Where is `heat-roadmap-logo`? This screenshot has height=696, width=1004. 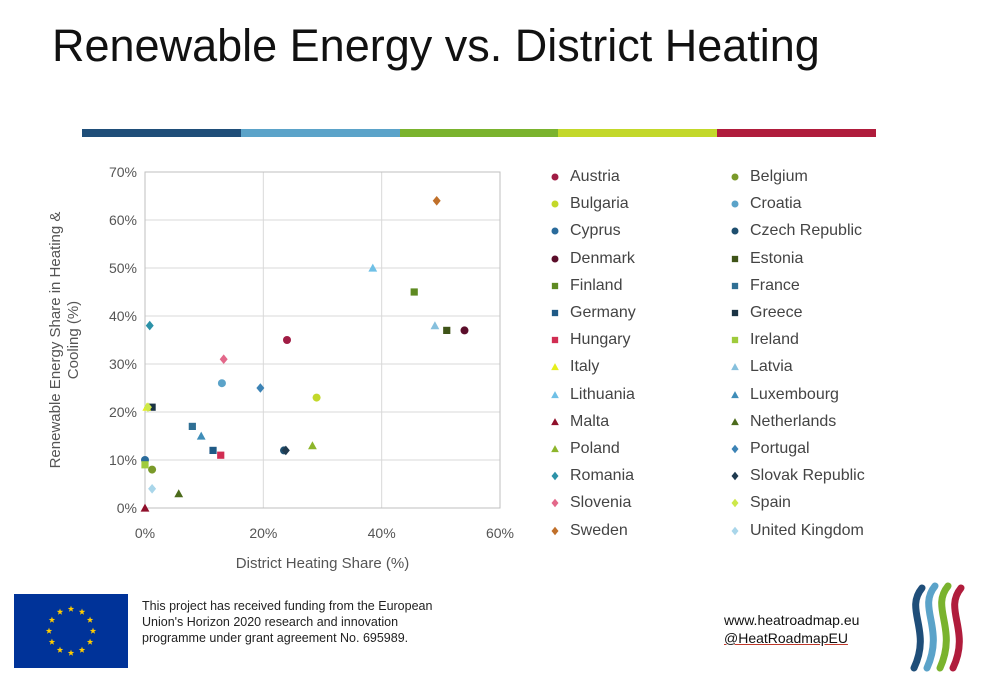
heat-roadmap-logo is located at coordinates (937, 627).